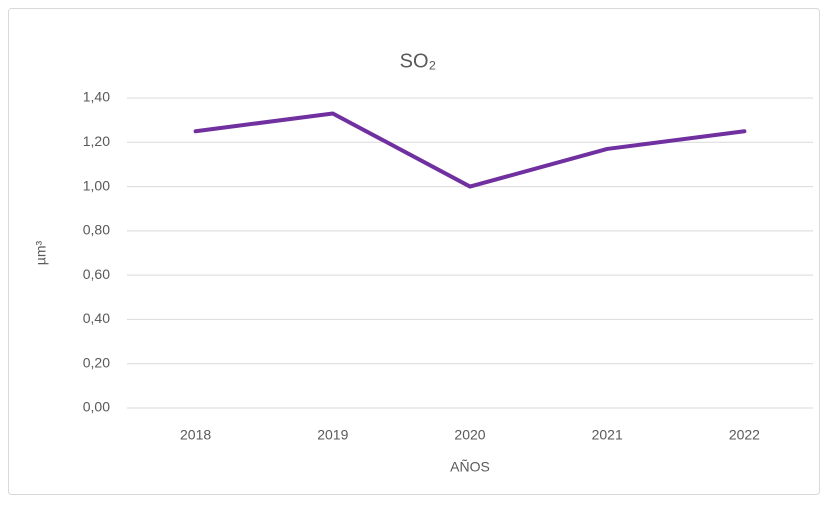 Image resolution: width=827 pixels, height=508 pixels. I want to click on chart-title: SO₂, so click(418, 61).